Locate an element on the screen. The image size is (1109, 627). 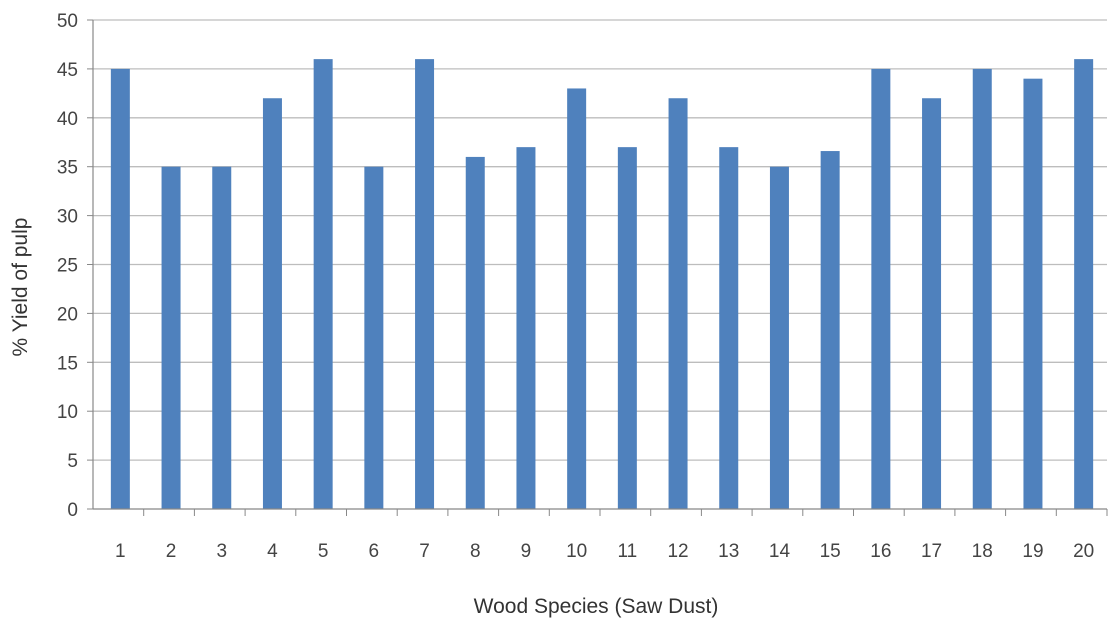
x-axis-title: Wood Species (Saw Dust) is located at coordinates (596, 606).